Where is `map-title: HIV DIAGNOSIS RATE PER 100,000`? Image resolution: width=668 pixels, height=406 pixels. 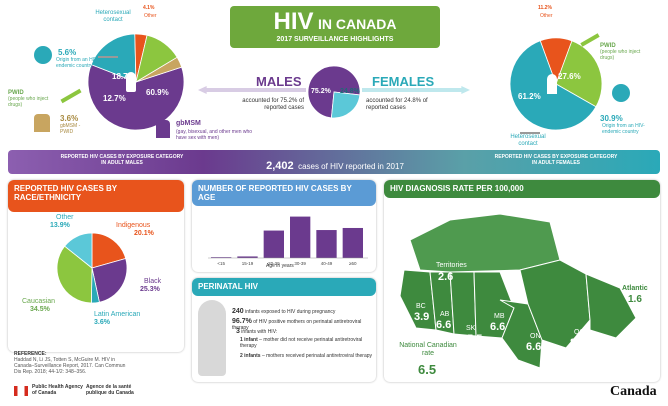 map-title: HIV DIAGNOSIS RATE PER 100,000 is located at coordinates (522, 189).